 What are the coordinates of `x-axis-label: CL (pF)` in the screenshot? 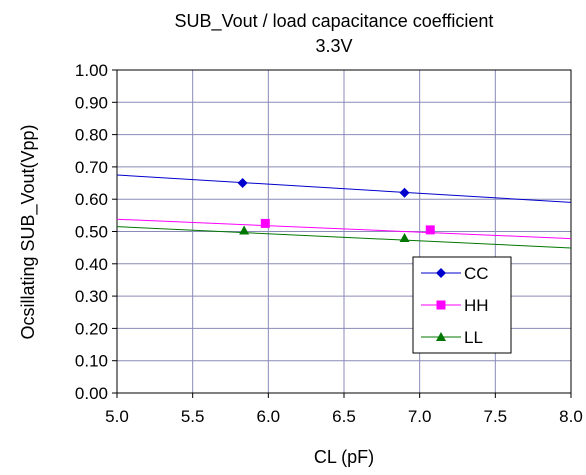 It's located at (344, 457).